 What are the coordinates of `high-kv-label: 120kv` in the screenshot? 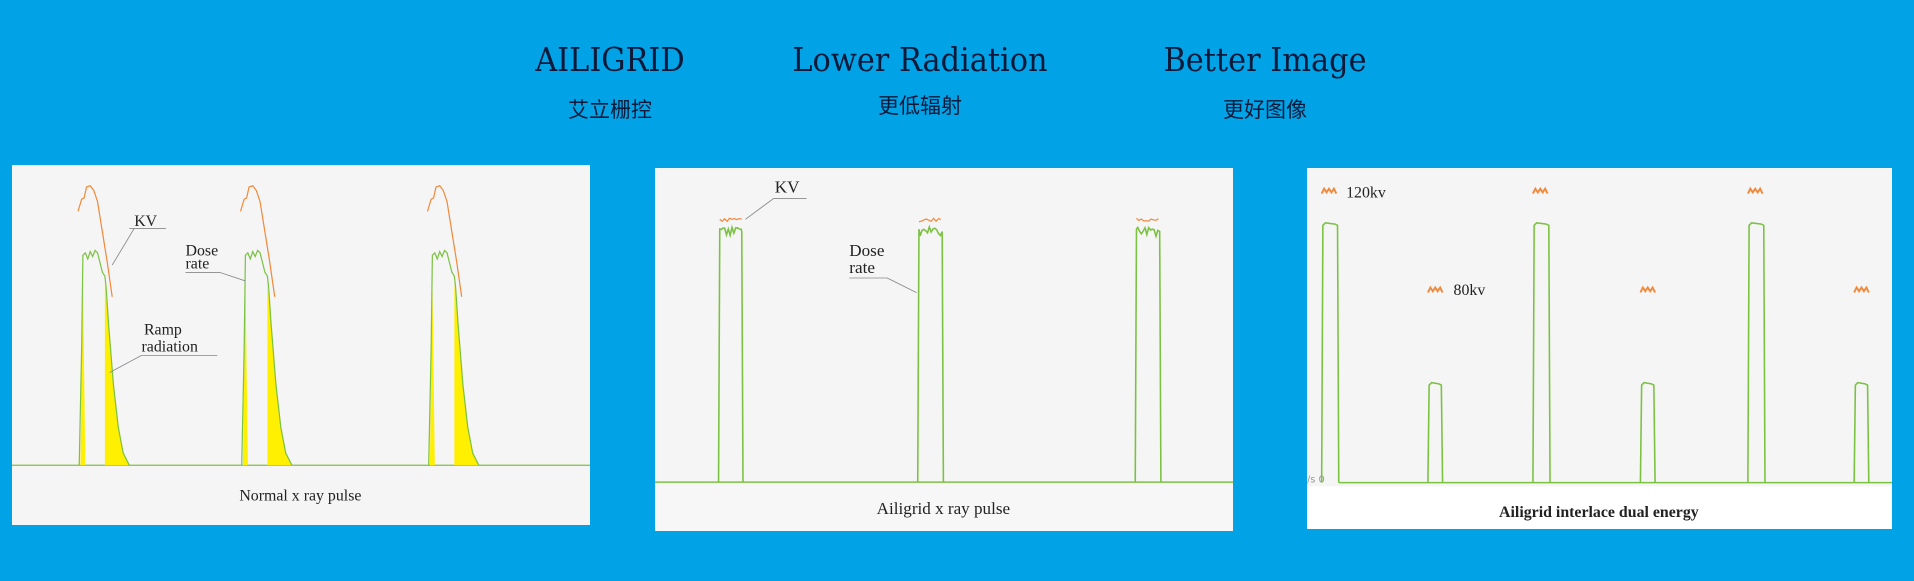 It's located at (1366, 192).